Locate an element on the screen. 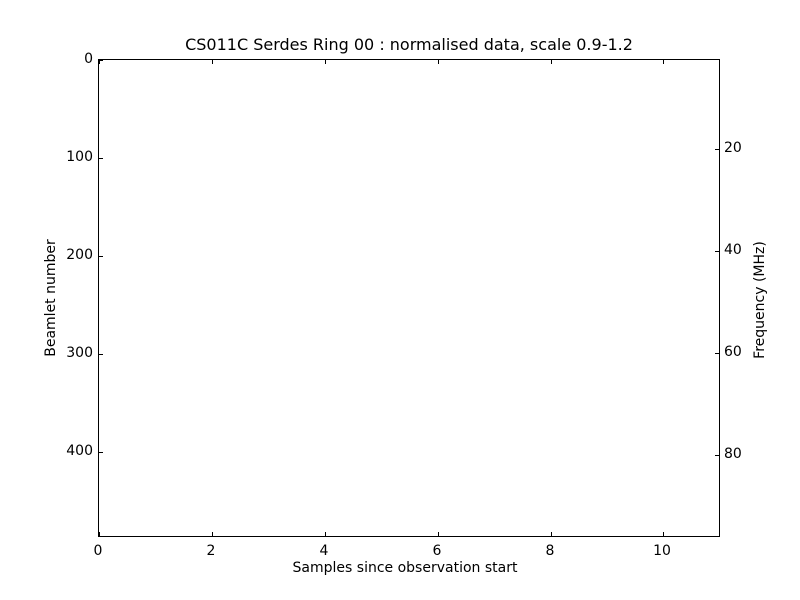 Image resolution: width=800 pixels, height=600 pixels. y-tick-label-right: 60 is located at coordinates (733, 352).